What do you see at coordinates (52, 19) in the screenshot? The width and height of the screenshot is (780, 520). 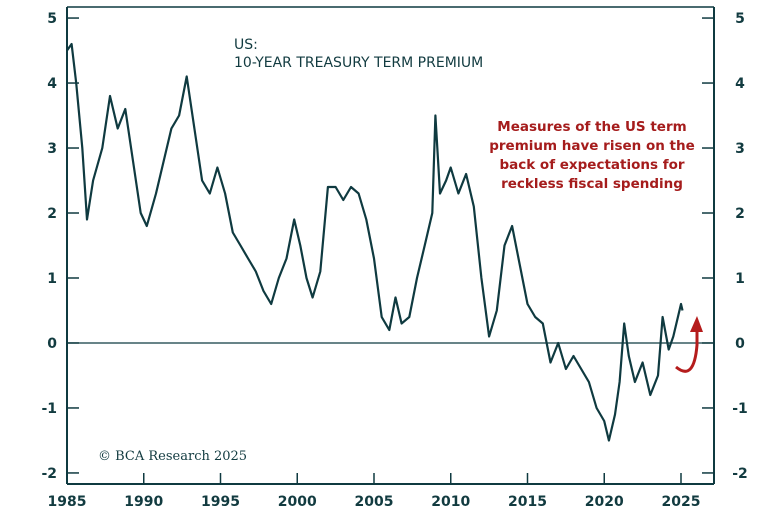 I see `y-tick-label-left: 5` at bounding box center [52, 19].